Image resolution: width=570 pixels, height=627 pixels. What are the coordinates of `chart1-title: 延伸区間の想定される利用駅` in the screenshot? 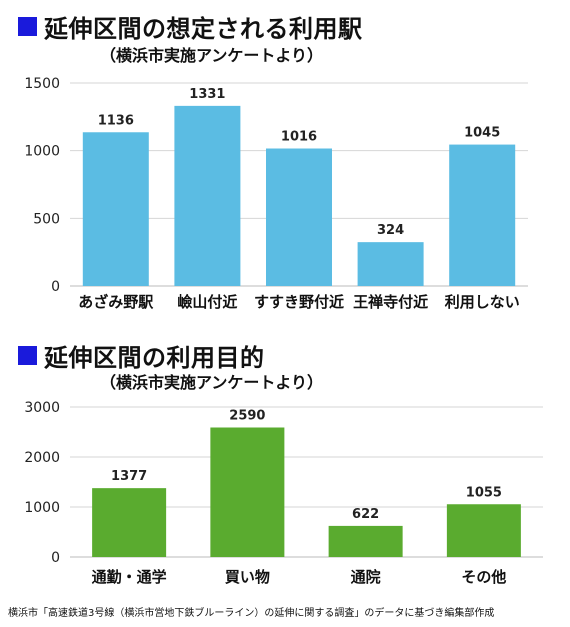 It's located at (190, 26).